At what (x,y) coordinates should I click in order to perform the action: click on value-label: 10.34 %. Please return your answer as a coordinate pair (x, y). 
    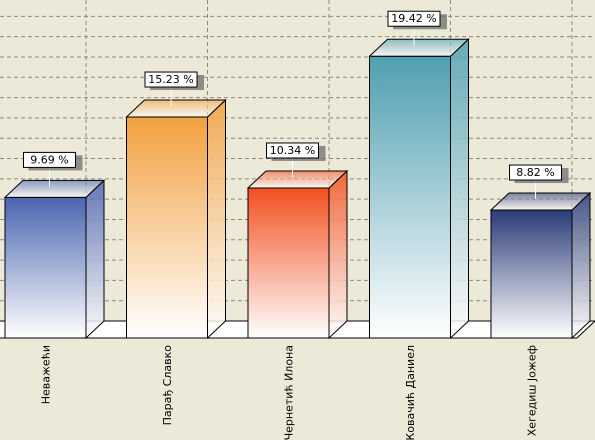
    Looking at the image, I should click on (292, 150).